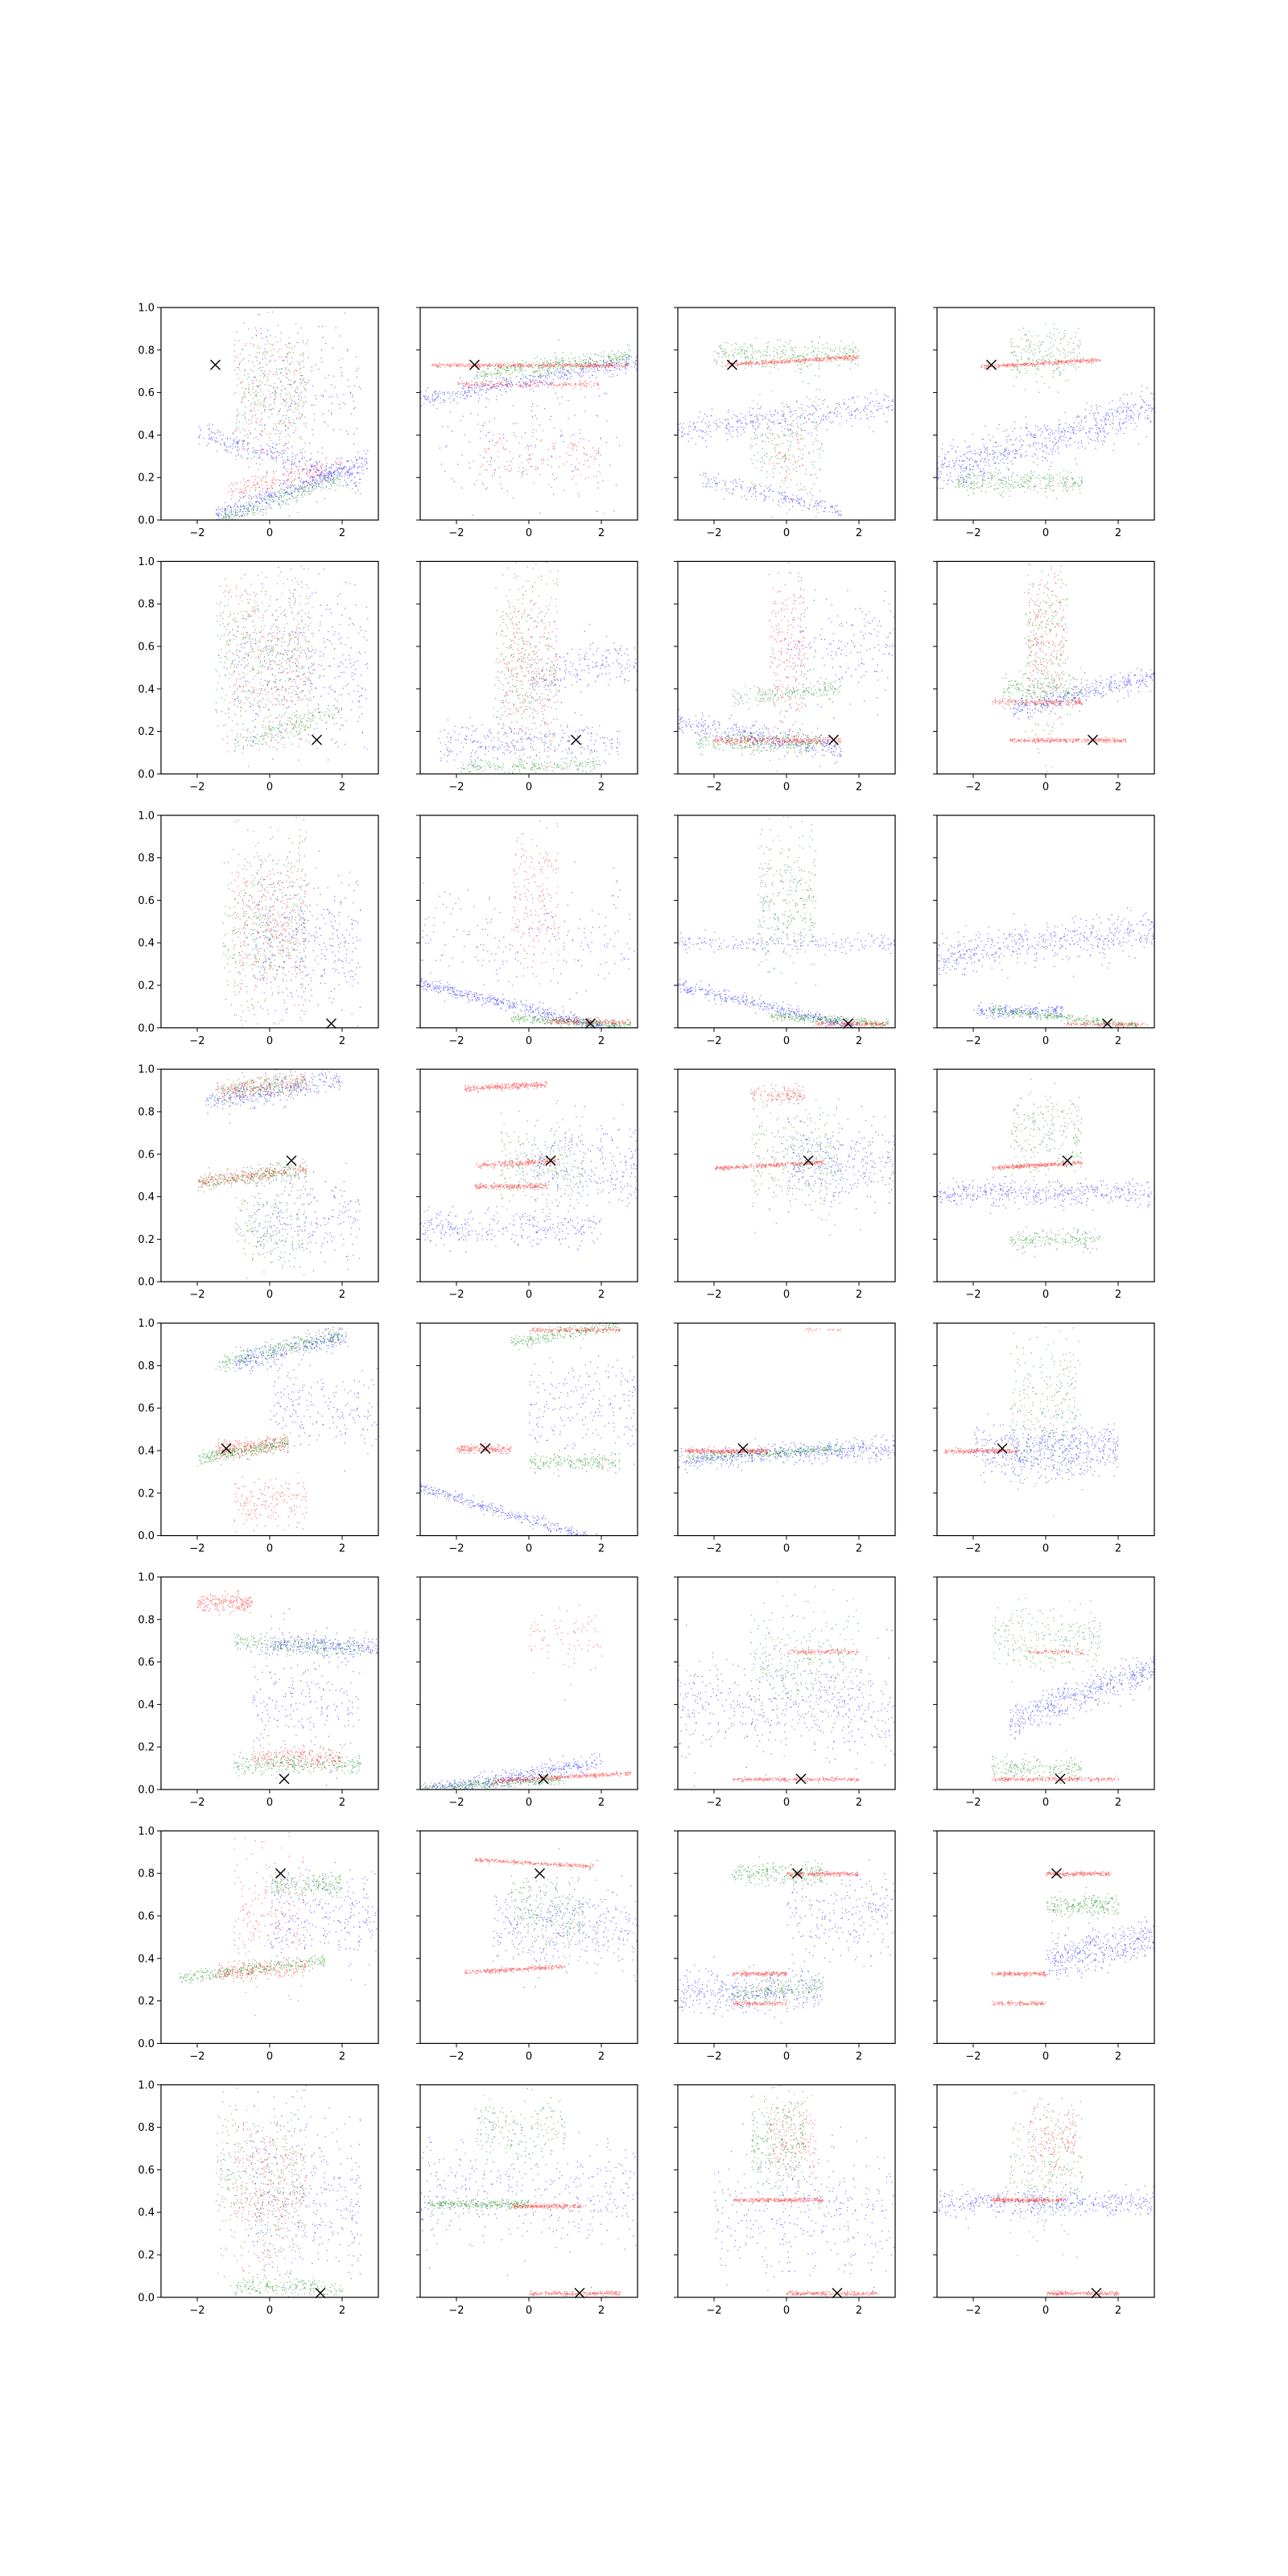 Image resolution: width=1288 pixels, height=2576 pixels. Describe the element at coordinates (527, 931) in the screenshot. I see `subplot-r2-c1: −2 0 2` at that location.